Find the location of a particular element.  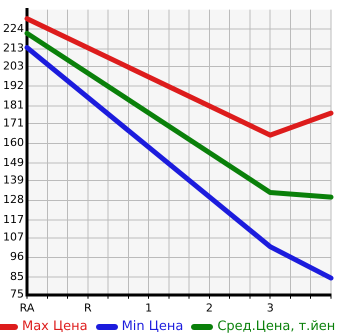

x-tick-label: 2 is located at coordinates (209, 307).